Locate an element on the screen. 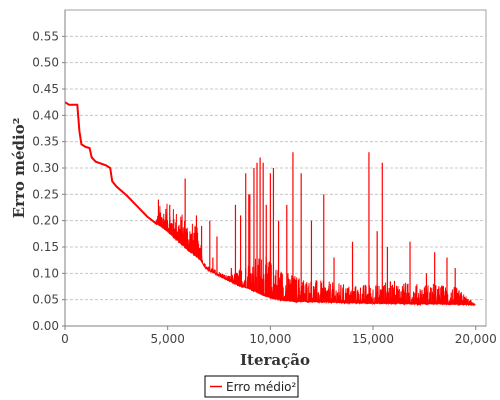 The width and height of the screenshot is (500, 400). y-axis-label: Erro médio² is located at coordinates (19, 168).